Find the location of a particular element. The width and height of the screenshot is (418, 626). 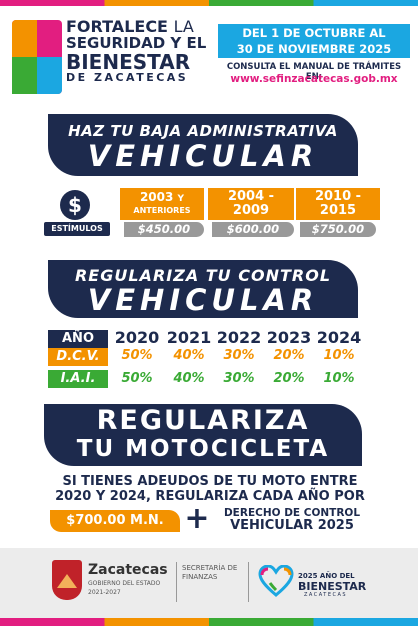

baja-banner: HAZ TU BAJA ADMINISTRATIVA VEHICULAR is located at coordinates (203, 145).